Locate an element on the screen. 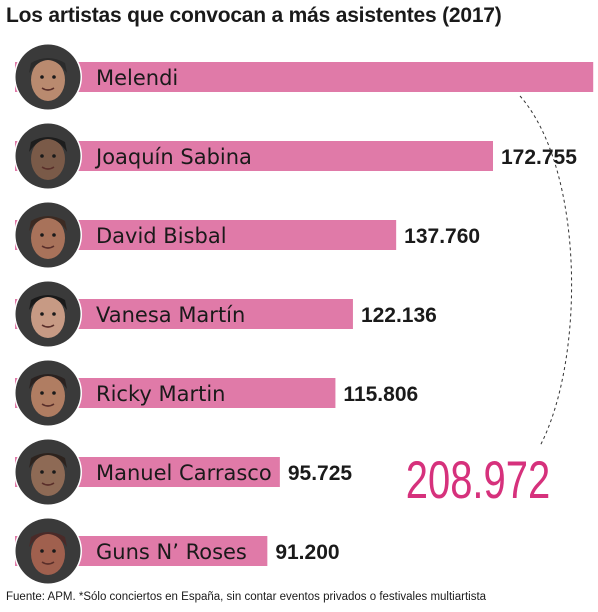 The height and width of the screenshot is (612, 598). value-label-6: 91.200 is located at coordinates (307, 552).